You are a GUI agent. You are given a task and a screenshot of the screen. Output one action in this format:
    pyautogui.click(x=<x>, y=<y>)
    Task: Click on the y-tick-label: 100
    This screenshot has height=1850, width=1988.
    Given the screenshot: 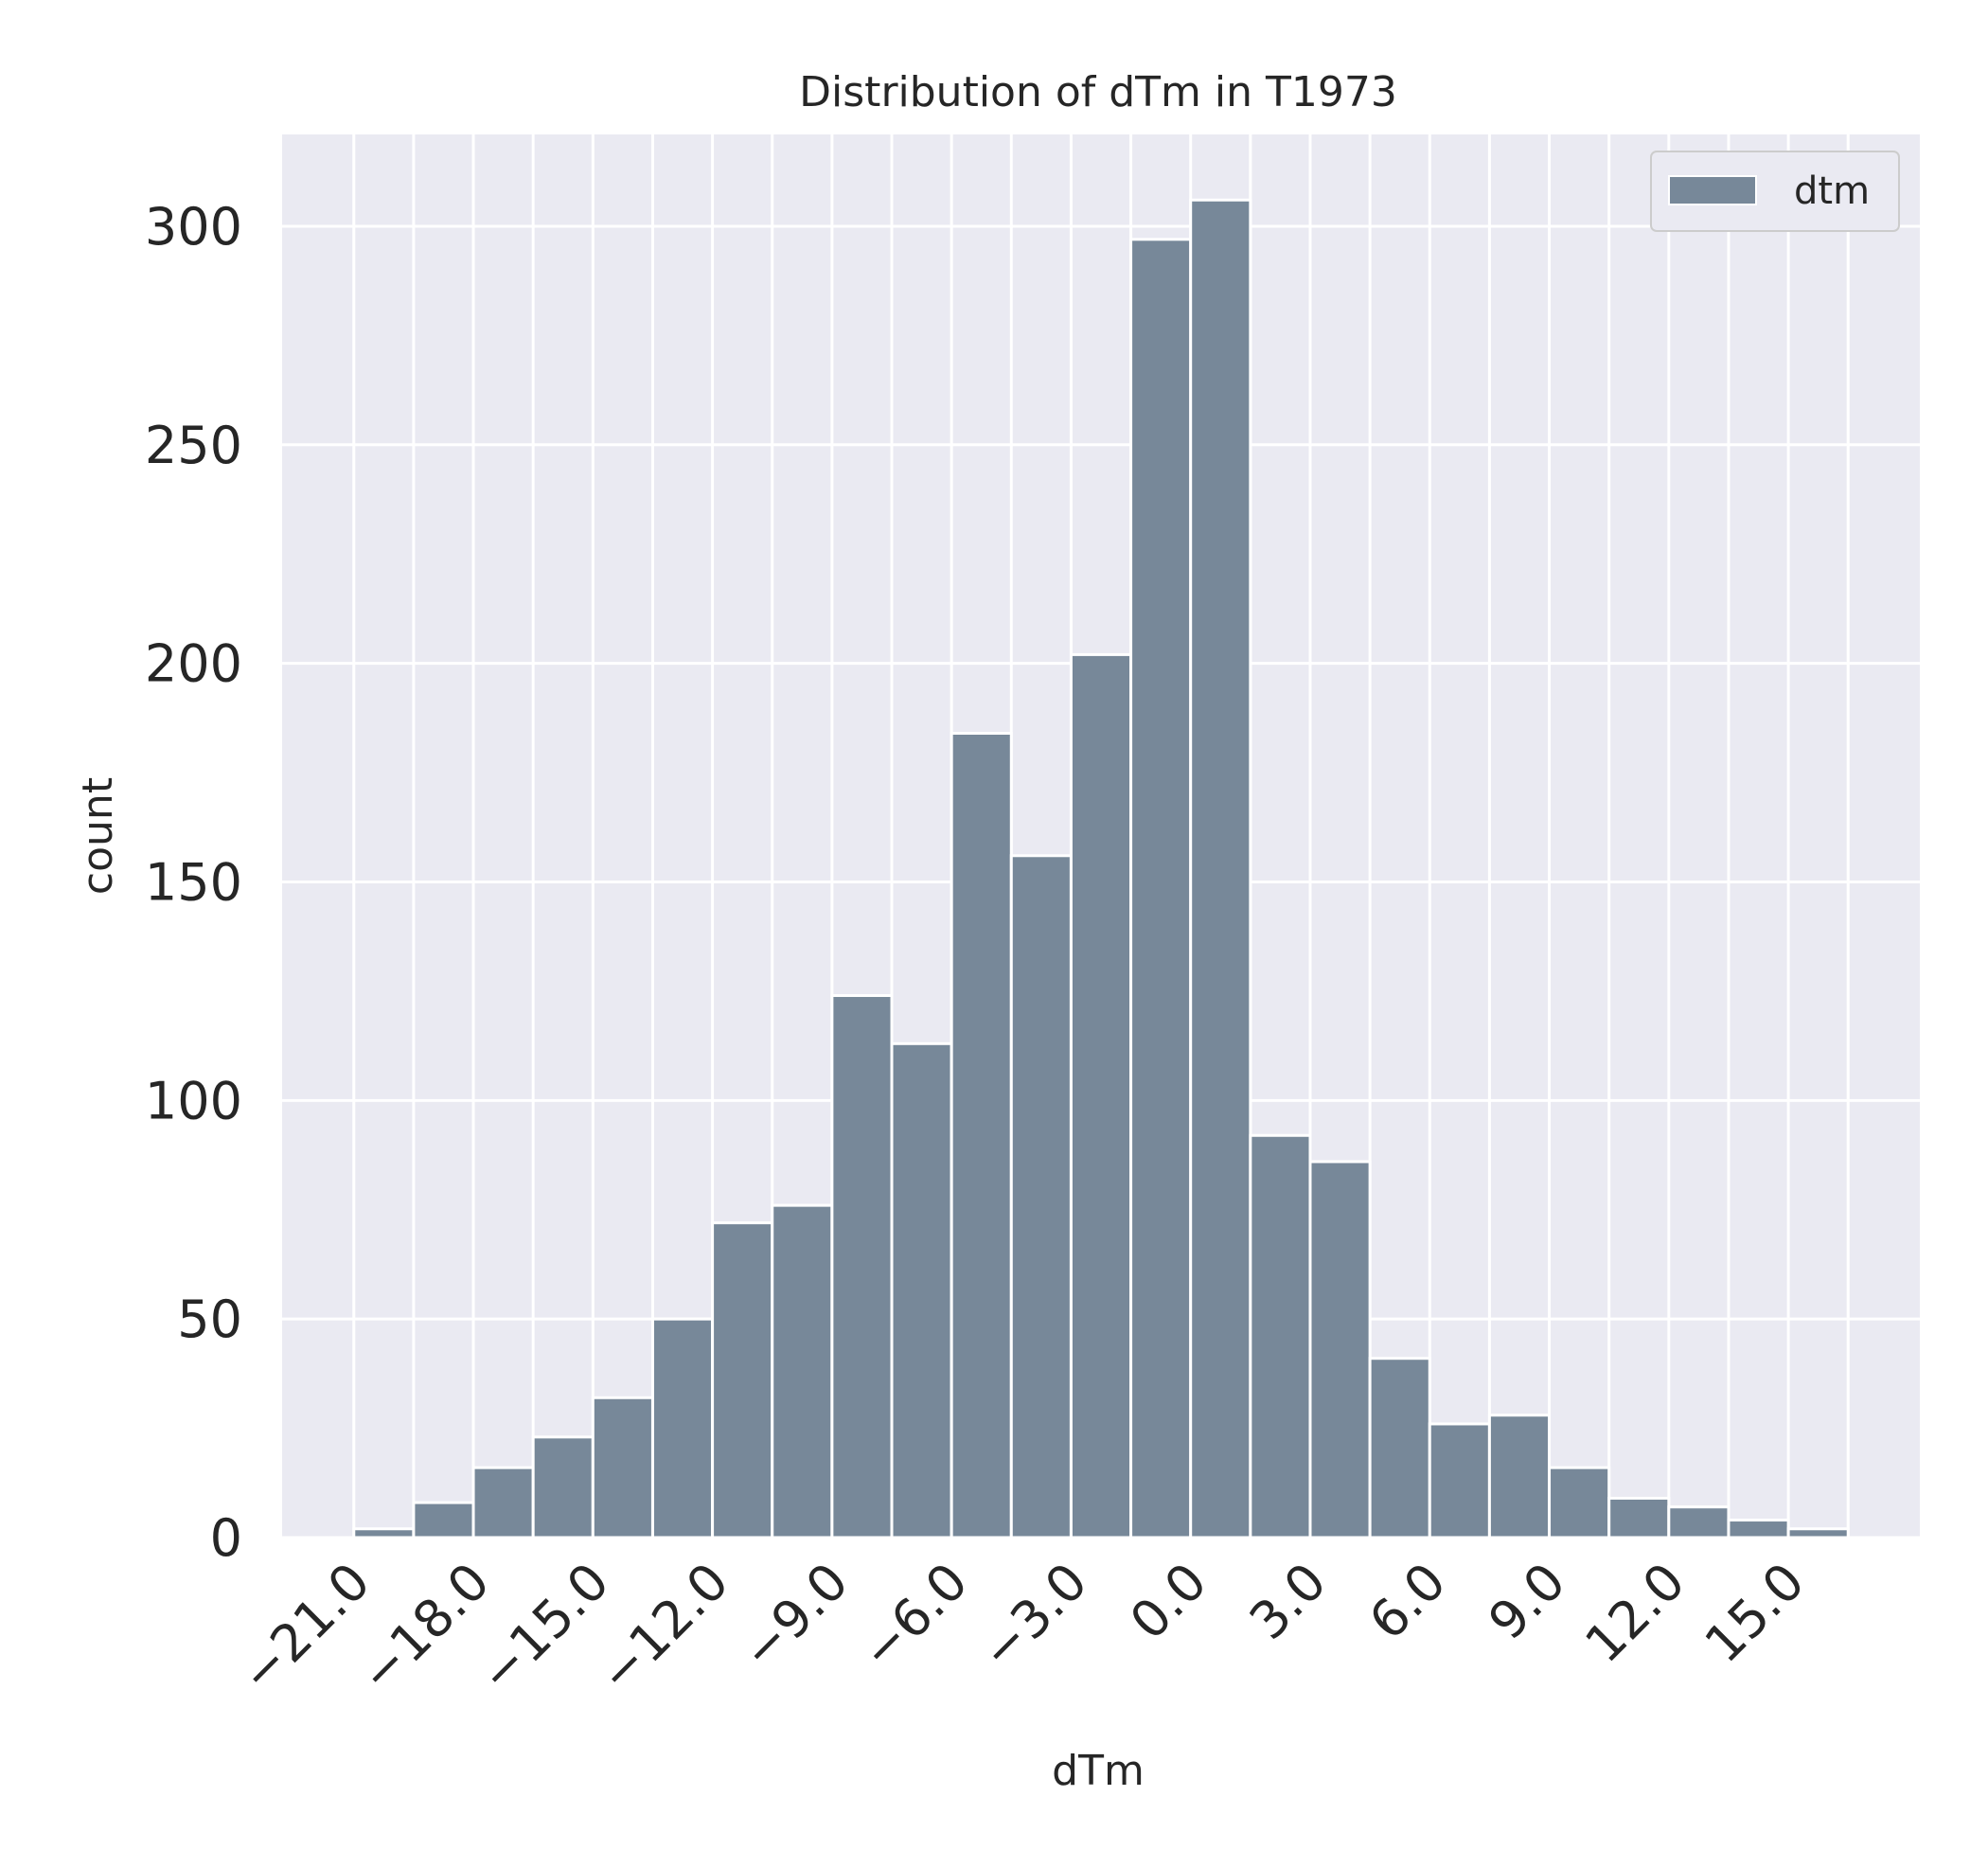 What is the action you would take?
    pyautogui.click(x=193, y=1101)
    